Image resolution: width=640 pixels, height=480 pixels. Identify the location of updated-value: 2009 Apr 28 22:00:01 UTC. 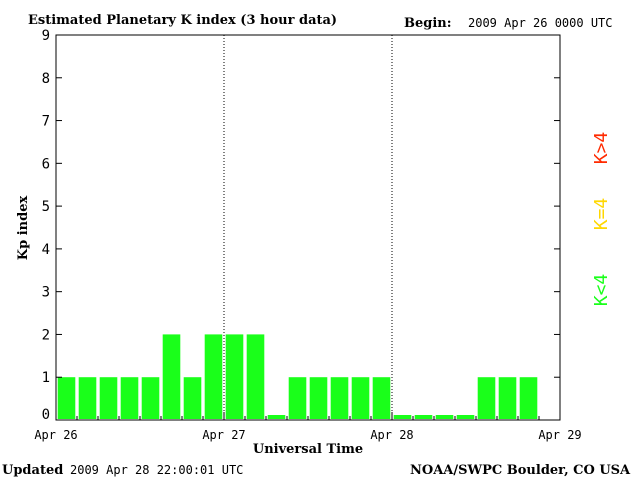
(156, 470).